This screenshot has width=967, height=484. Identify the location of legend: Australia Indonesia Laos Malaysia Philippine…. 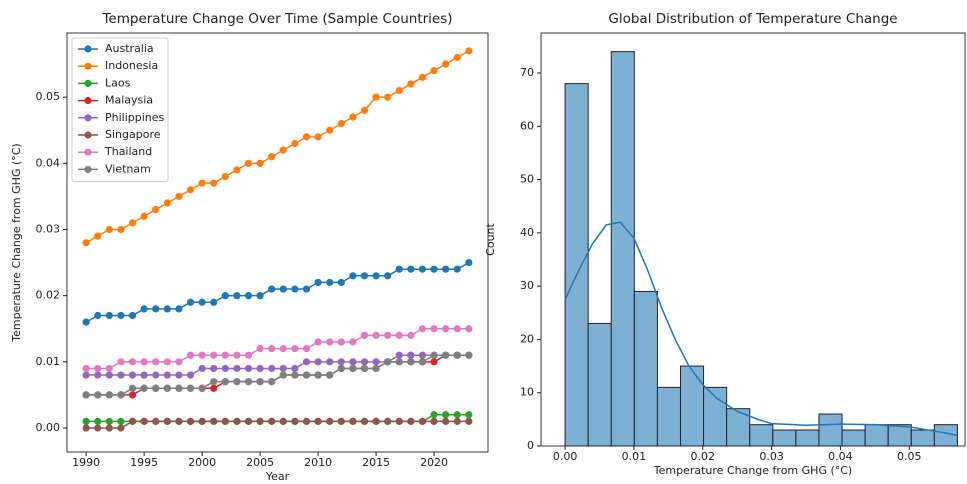
(120, 110).